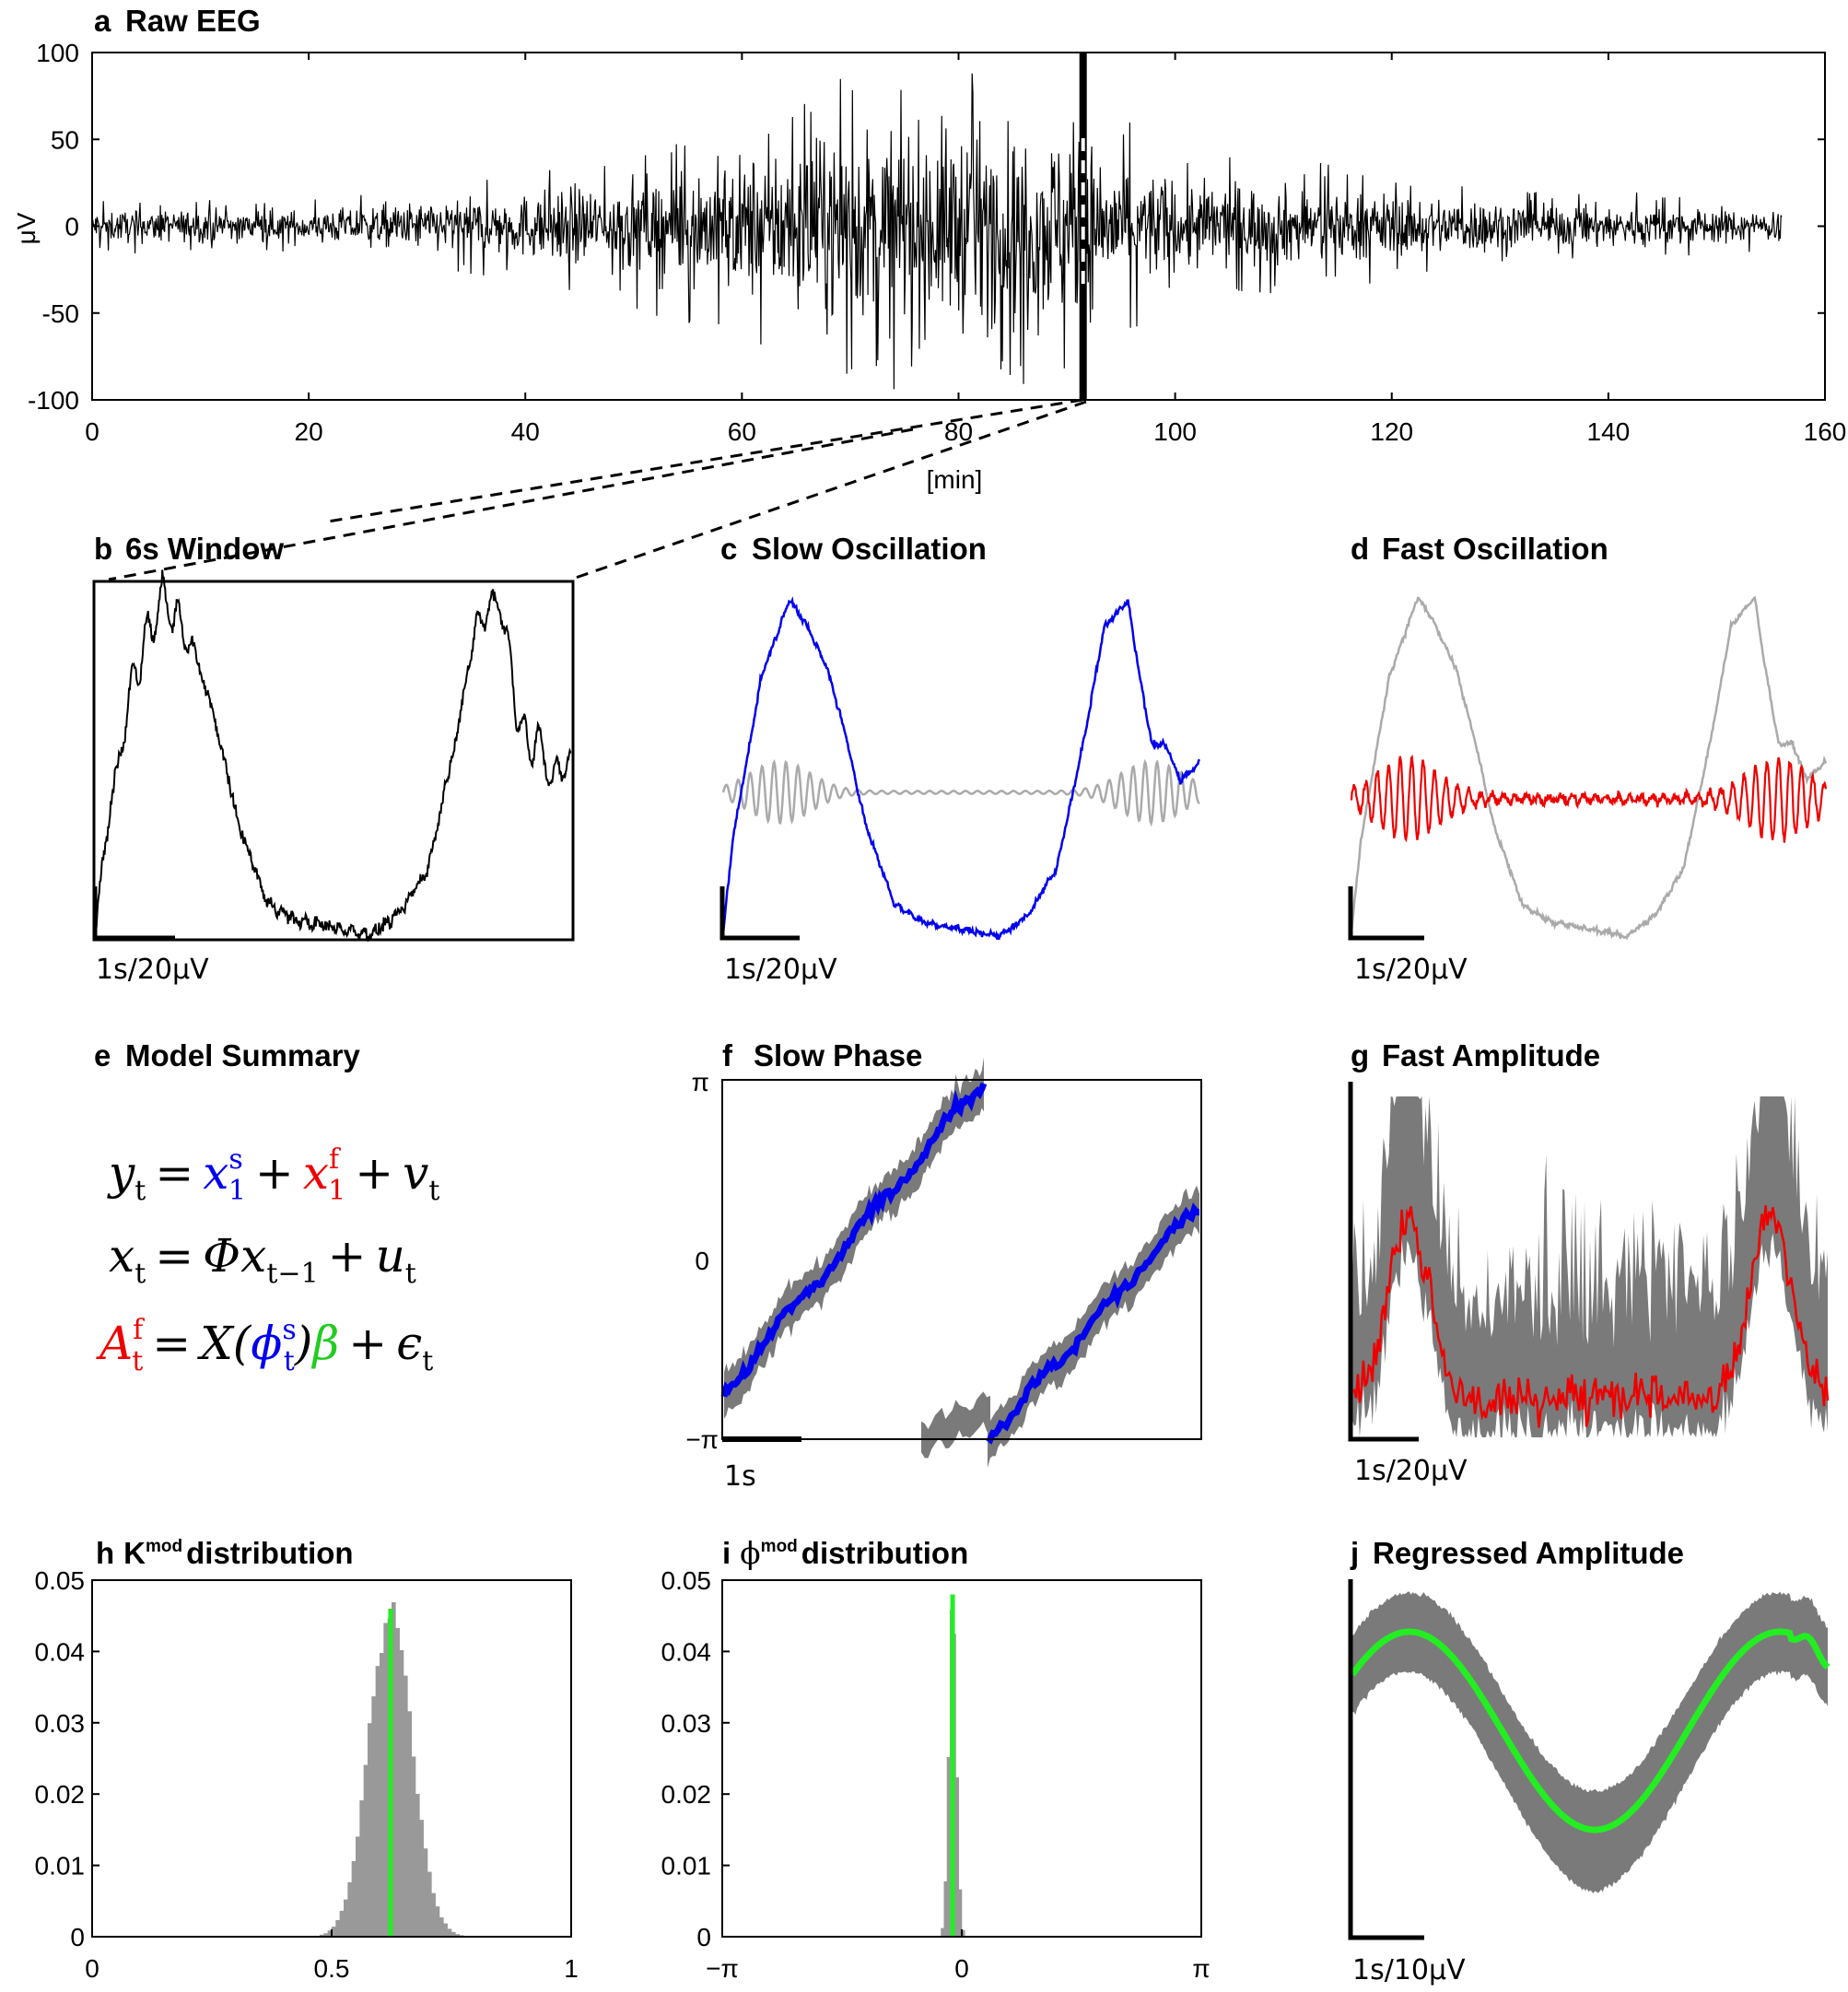 The width and height of the screenshot is (1848, 1992). Describe the element at coordinates (1175, 431) in the screenshot. I see `x-tick-label: 100` at that location.